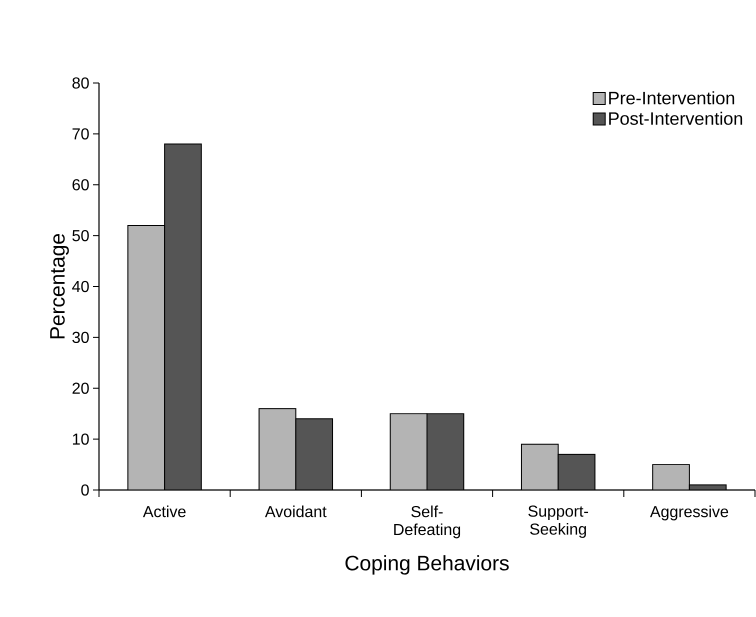 The width and height of the screenshot is (756, 617). I want to click on legend-label: Post-Intervention, so click(675, 118).